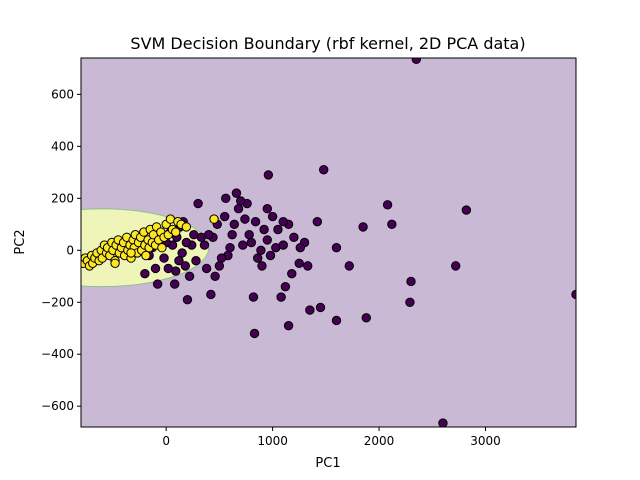  What do you see at coordinates (57, 354) in the screenshot?
I see `y-tick-label: −400` at bounding box center [57, 354].